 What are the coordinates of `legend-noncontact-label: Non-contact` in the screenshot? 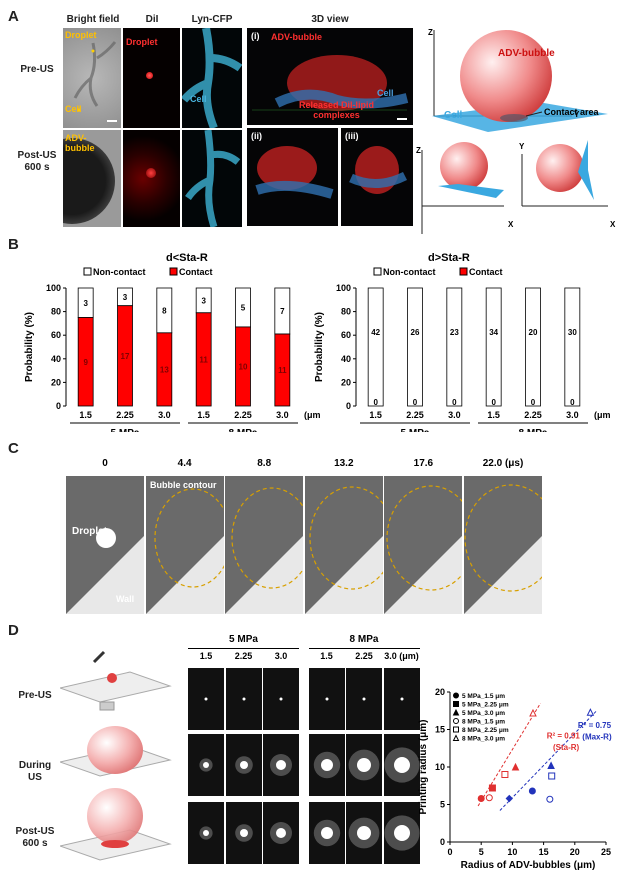 It's located at (119, 272).